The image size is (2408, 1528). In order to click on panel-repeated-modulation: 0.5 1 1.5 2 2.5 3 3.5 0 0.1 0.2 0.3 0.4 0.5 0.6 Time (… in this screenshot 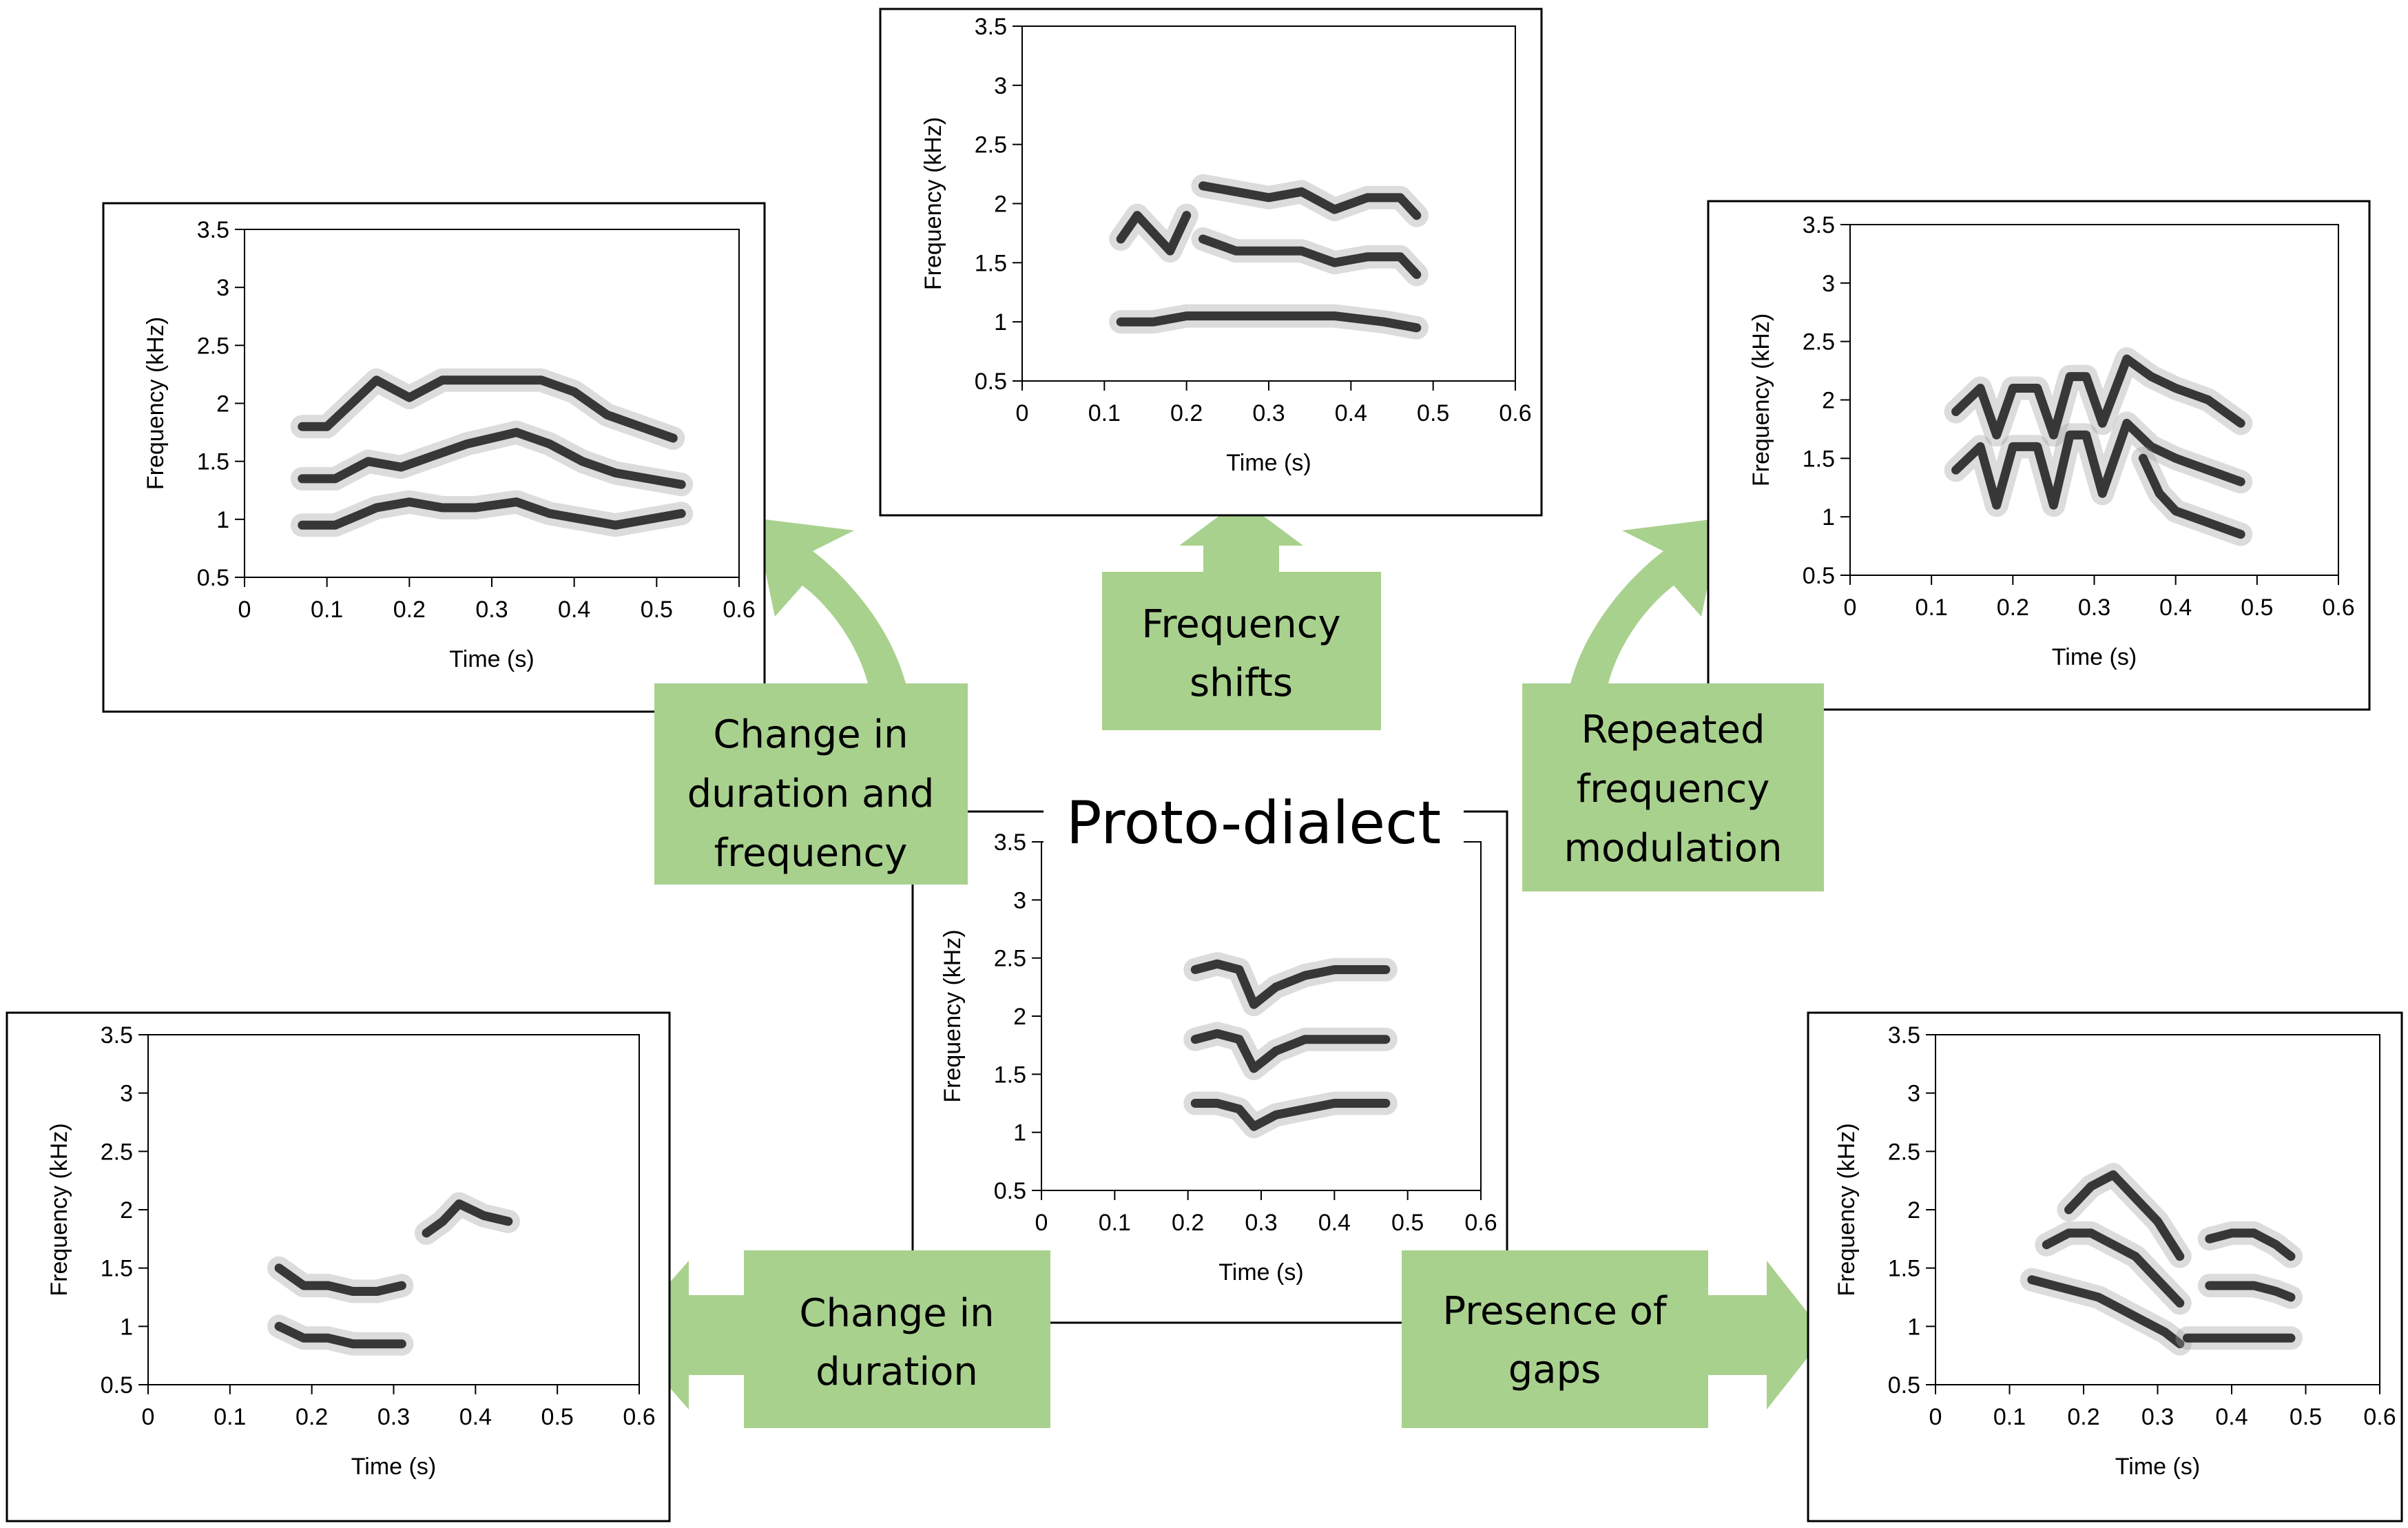, I will do `click(2039, 455)`.